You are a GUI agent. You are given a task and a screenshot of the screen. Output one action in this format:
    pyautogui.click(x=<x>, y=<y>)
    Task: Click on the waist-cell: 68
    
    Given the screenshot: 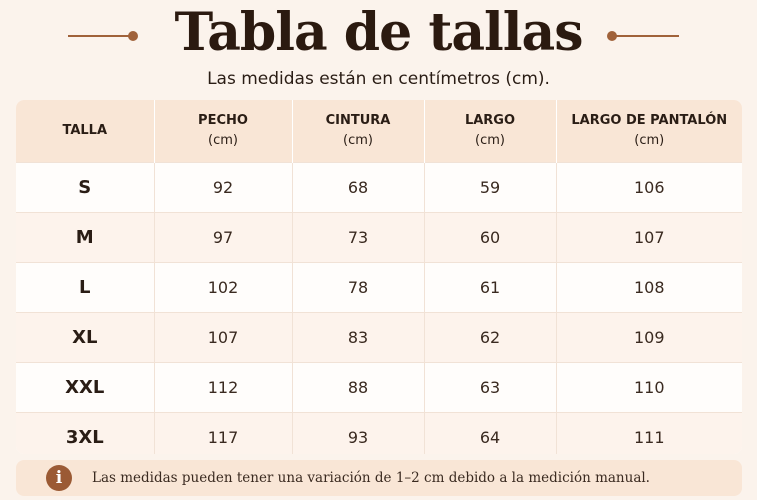 What is the action you would take?
    pyautogui.click(x=358, y=187)
    